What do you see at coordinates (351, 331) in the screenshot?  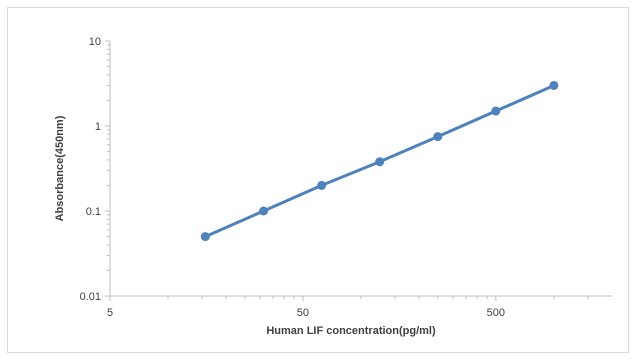 I see `x-axis-title: Human LIF concentration(pg/ml)` at bounding box center [351, 331].